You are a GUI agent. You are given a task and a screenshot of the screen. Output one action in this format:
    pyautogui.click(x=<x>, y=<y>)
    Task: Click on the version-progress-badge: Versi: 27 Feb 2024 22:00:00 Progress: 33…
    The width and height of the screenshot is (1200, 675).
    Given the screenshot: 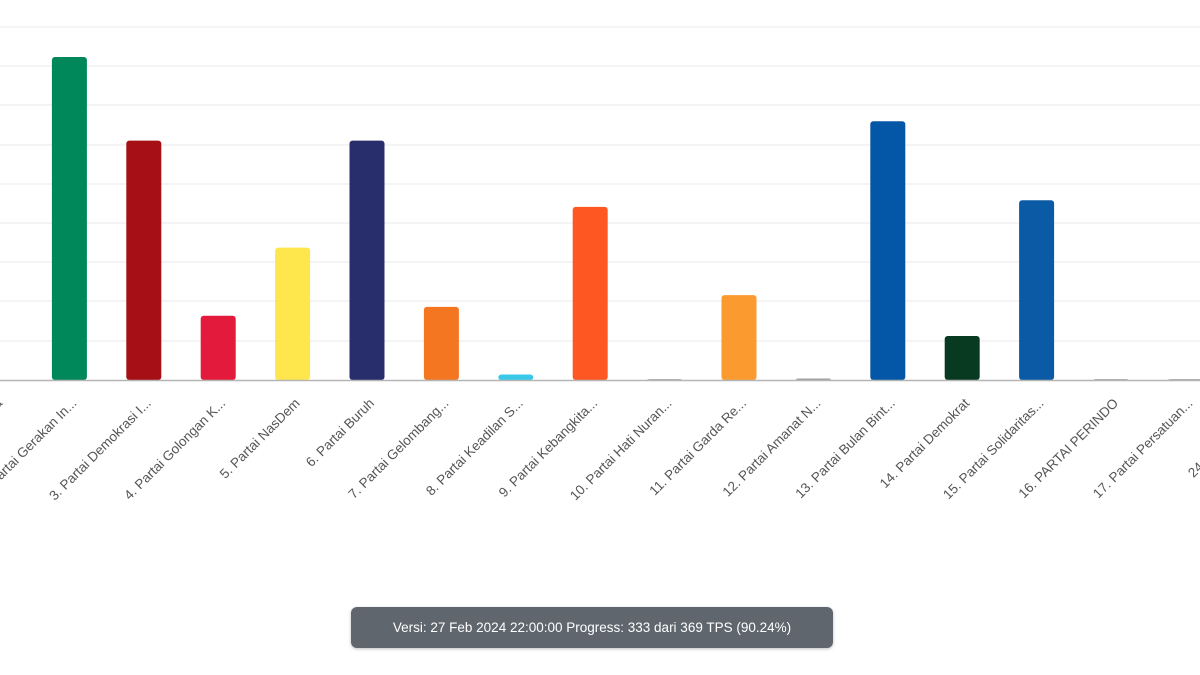 What is the action you would take?
    pyautogui.click(x=592, y=627)
    